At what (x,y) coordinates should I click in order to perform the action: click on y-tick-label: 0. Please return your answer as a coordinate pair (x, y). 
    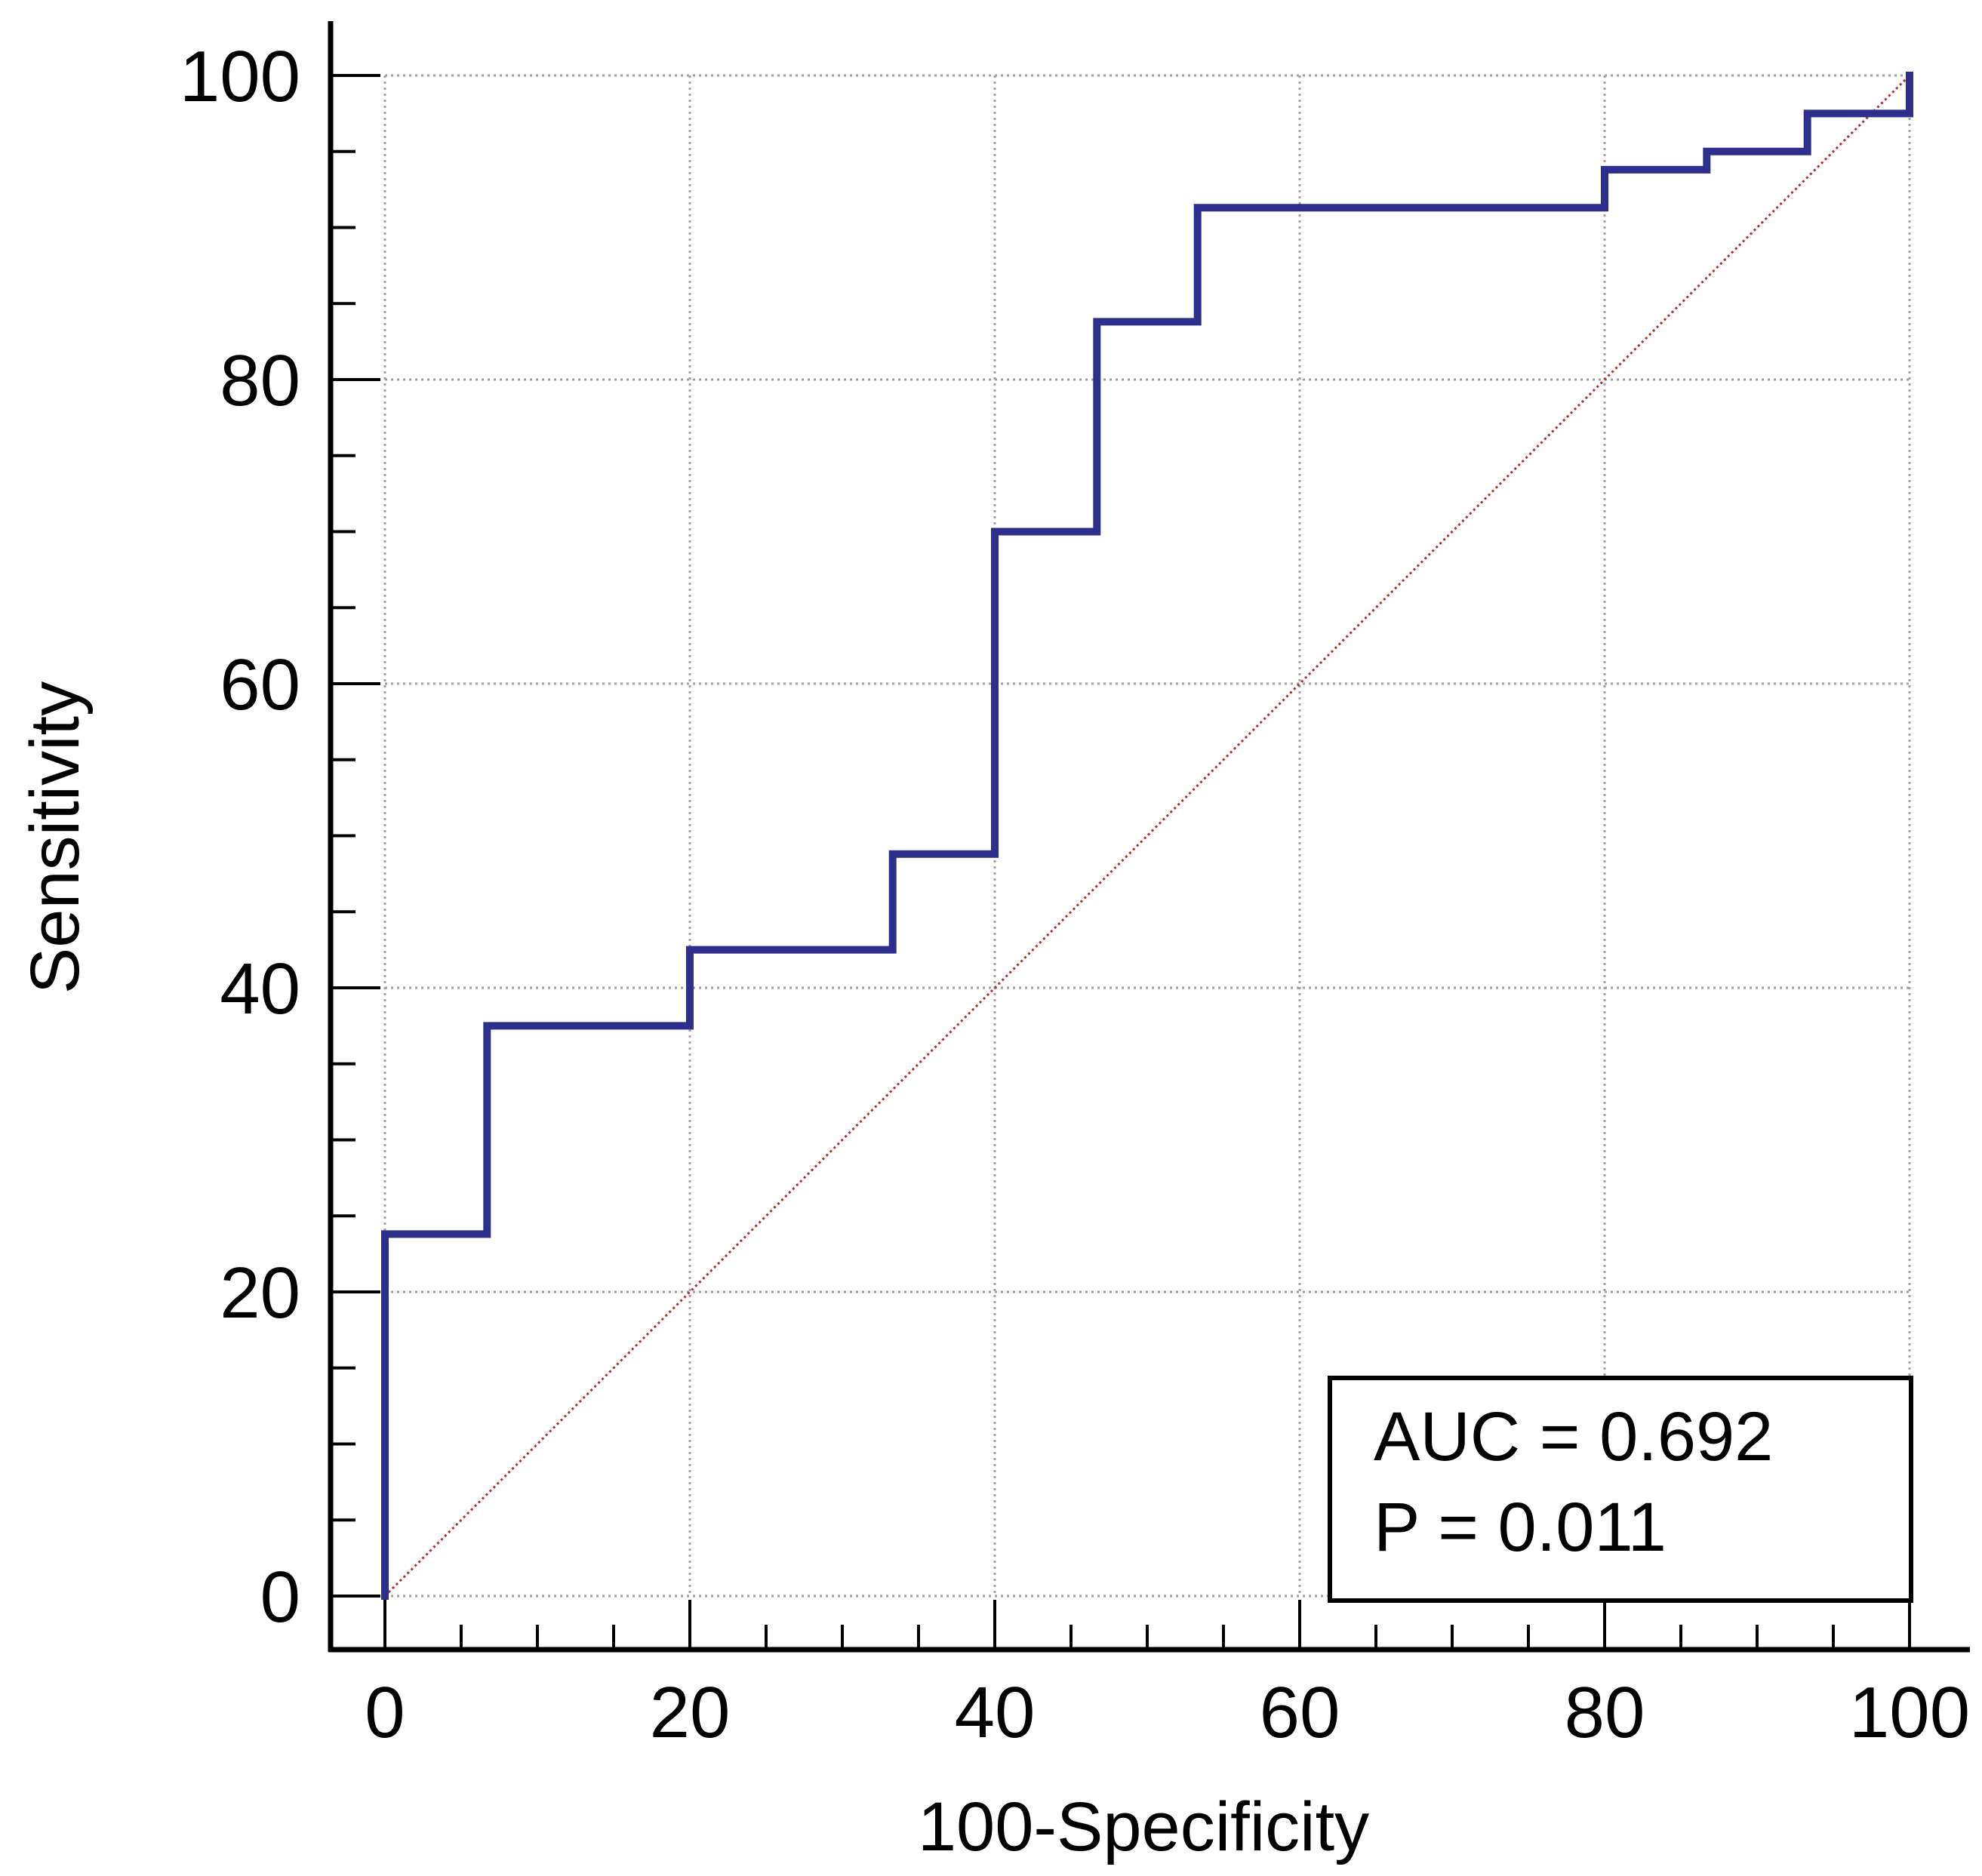
    Looking at the image, I should click on (280, 1597).